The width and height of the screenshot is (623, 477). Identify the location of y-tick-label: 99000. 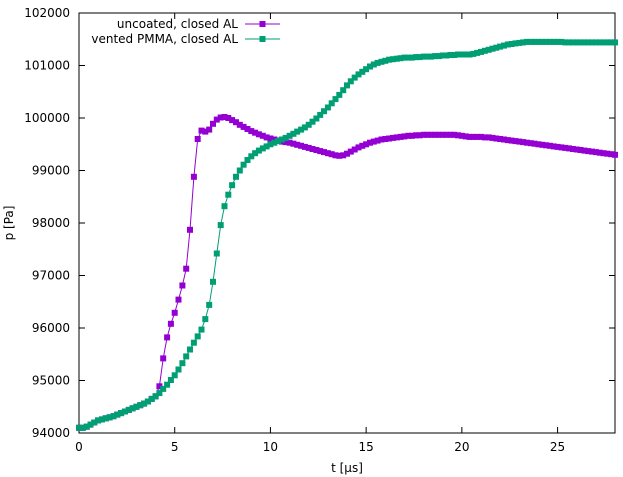
(51, 171).